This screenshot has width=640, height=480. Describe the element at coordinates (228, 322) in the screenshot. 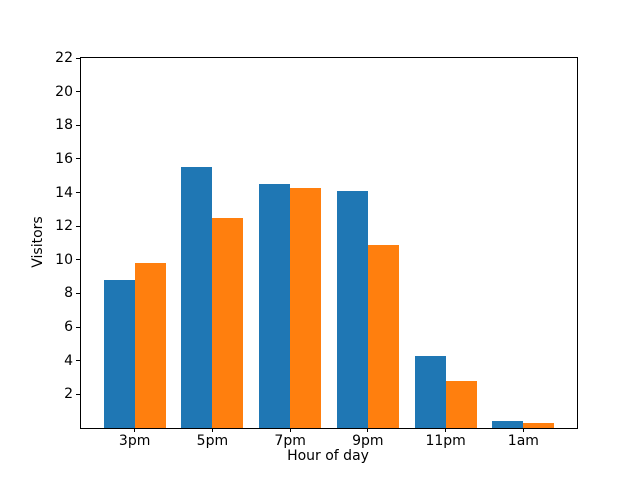

I see `bar-series-2-5pm` at that location.